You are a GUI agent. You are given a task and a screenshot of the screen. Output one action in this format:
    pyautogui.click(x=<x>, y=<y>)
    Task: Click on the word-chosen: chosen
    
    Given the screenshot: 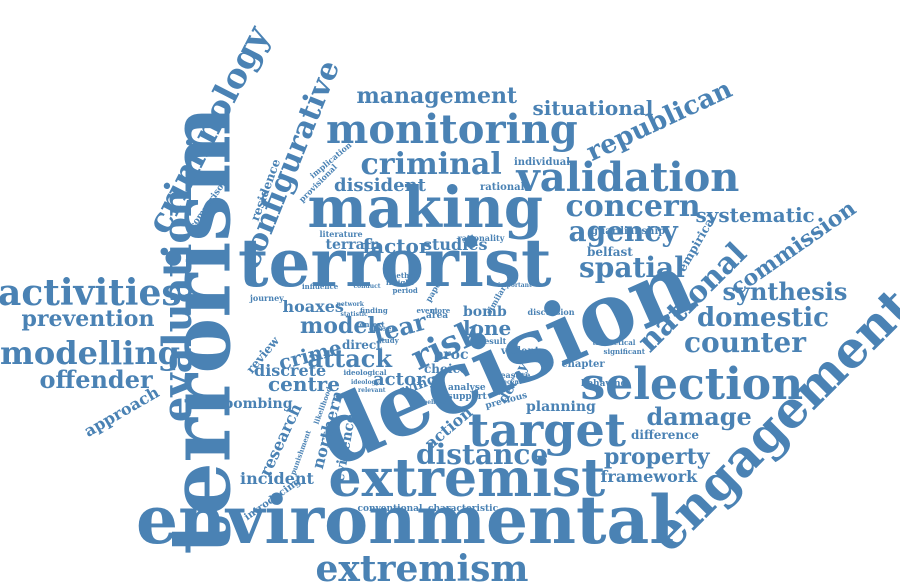 What is the action you would take?
    pyautogui.click(x=383, y=328)
    